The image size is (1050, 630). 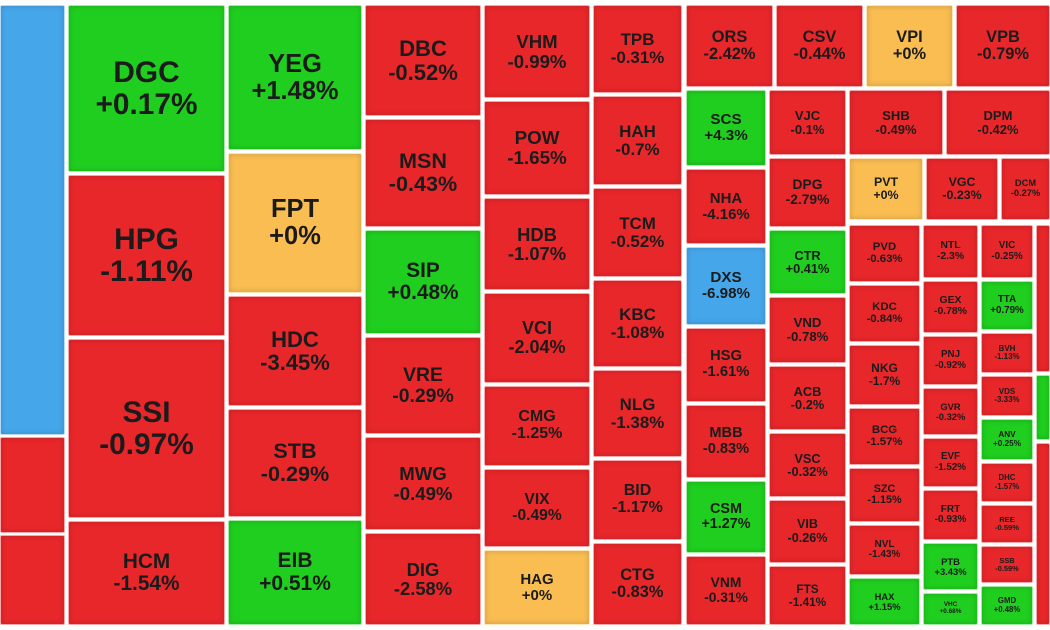 What do you see at coordinates (950, 360) in the screenshot?
I see `stock-tile: PNJ -0.92%` at bounding box center [950, 360].